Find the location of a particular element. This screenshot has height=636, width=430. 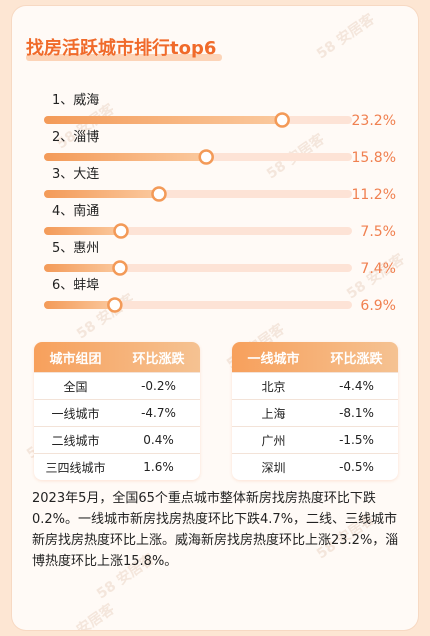

title-underline is located at coordinates (124, 57).